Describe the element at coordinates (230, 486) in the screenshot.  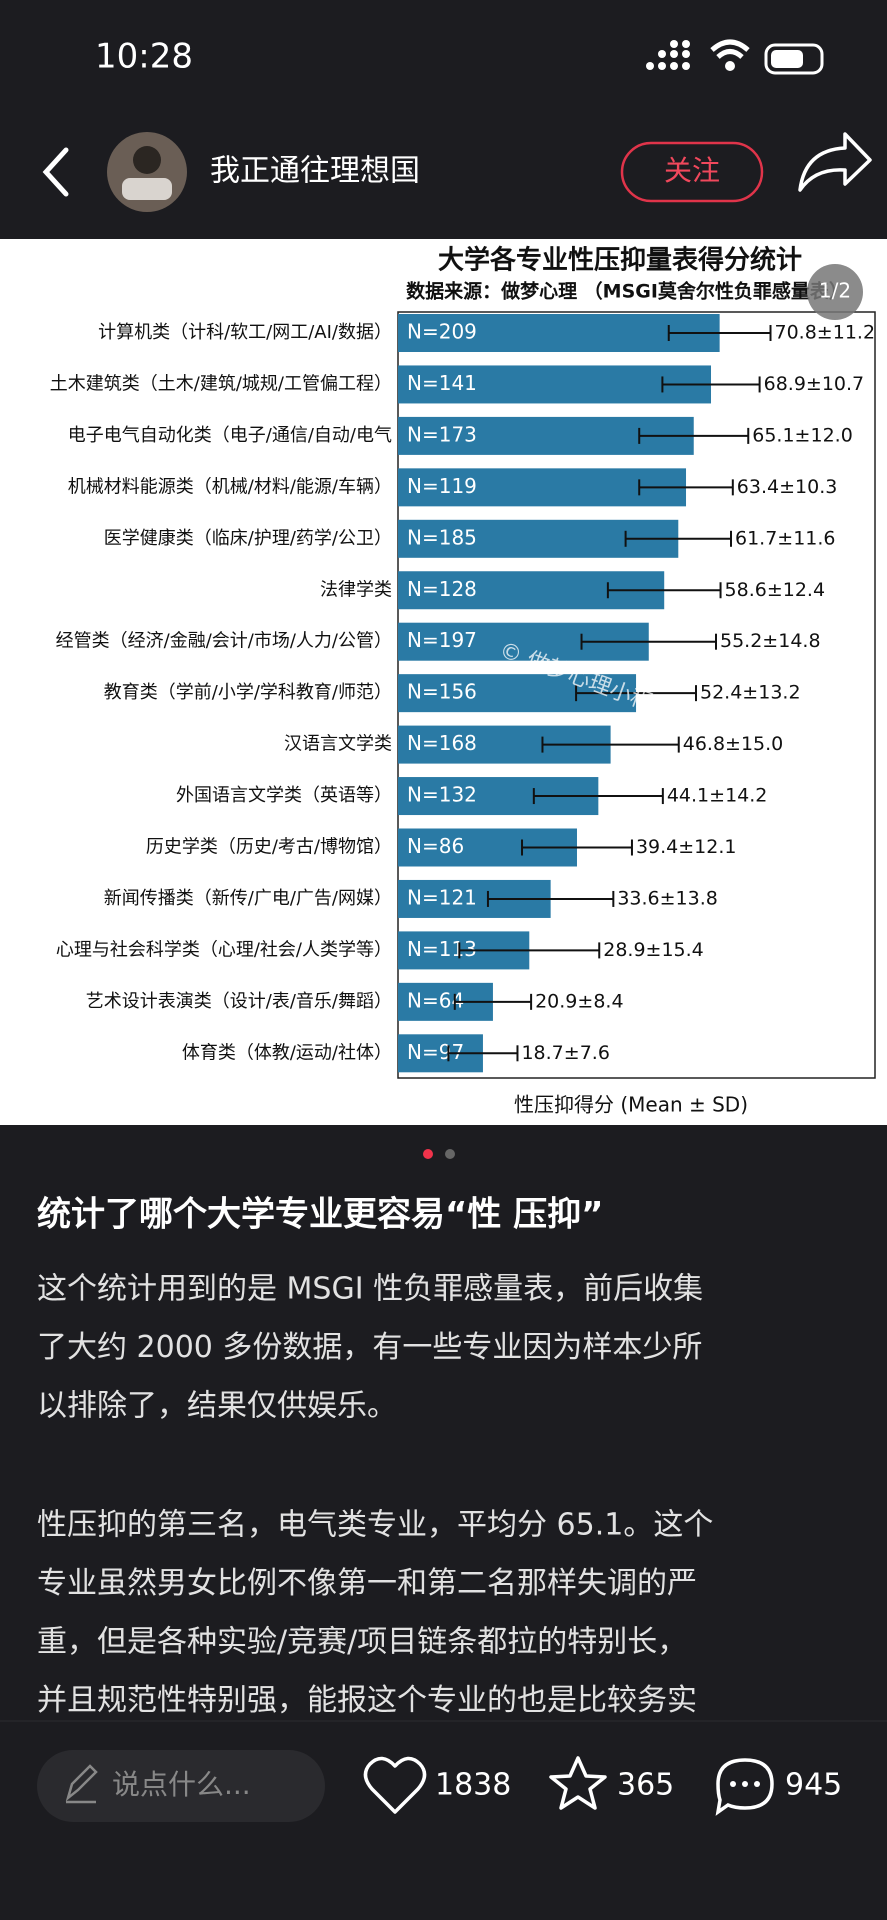
I see `category-label: 机械材料能源类（机械/材料/能源/车辆）` at that location.